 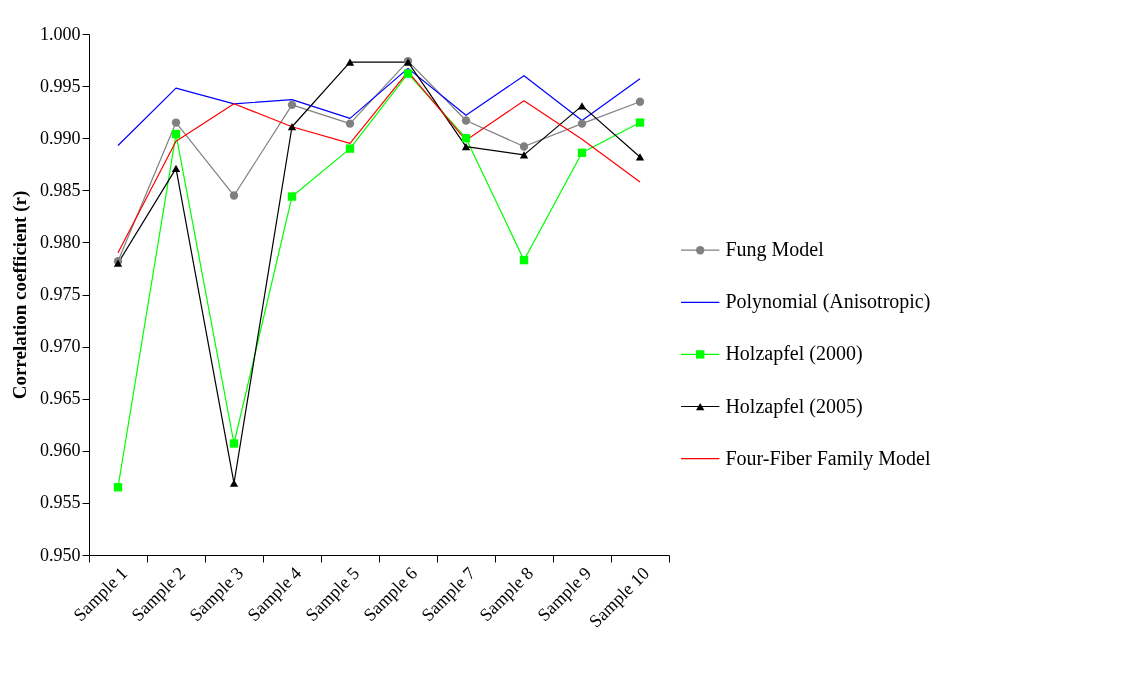 What do you see at coordinates (60, 85) in the screenshot?
I see `y-tick-label: 0.995` at bounding box center [60, 85].